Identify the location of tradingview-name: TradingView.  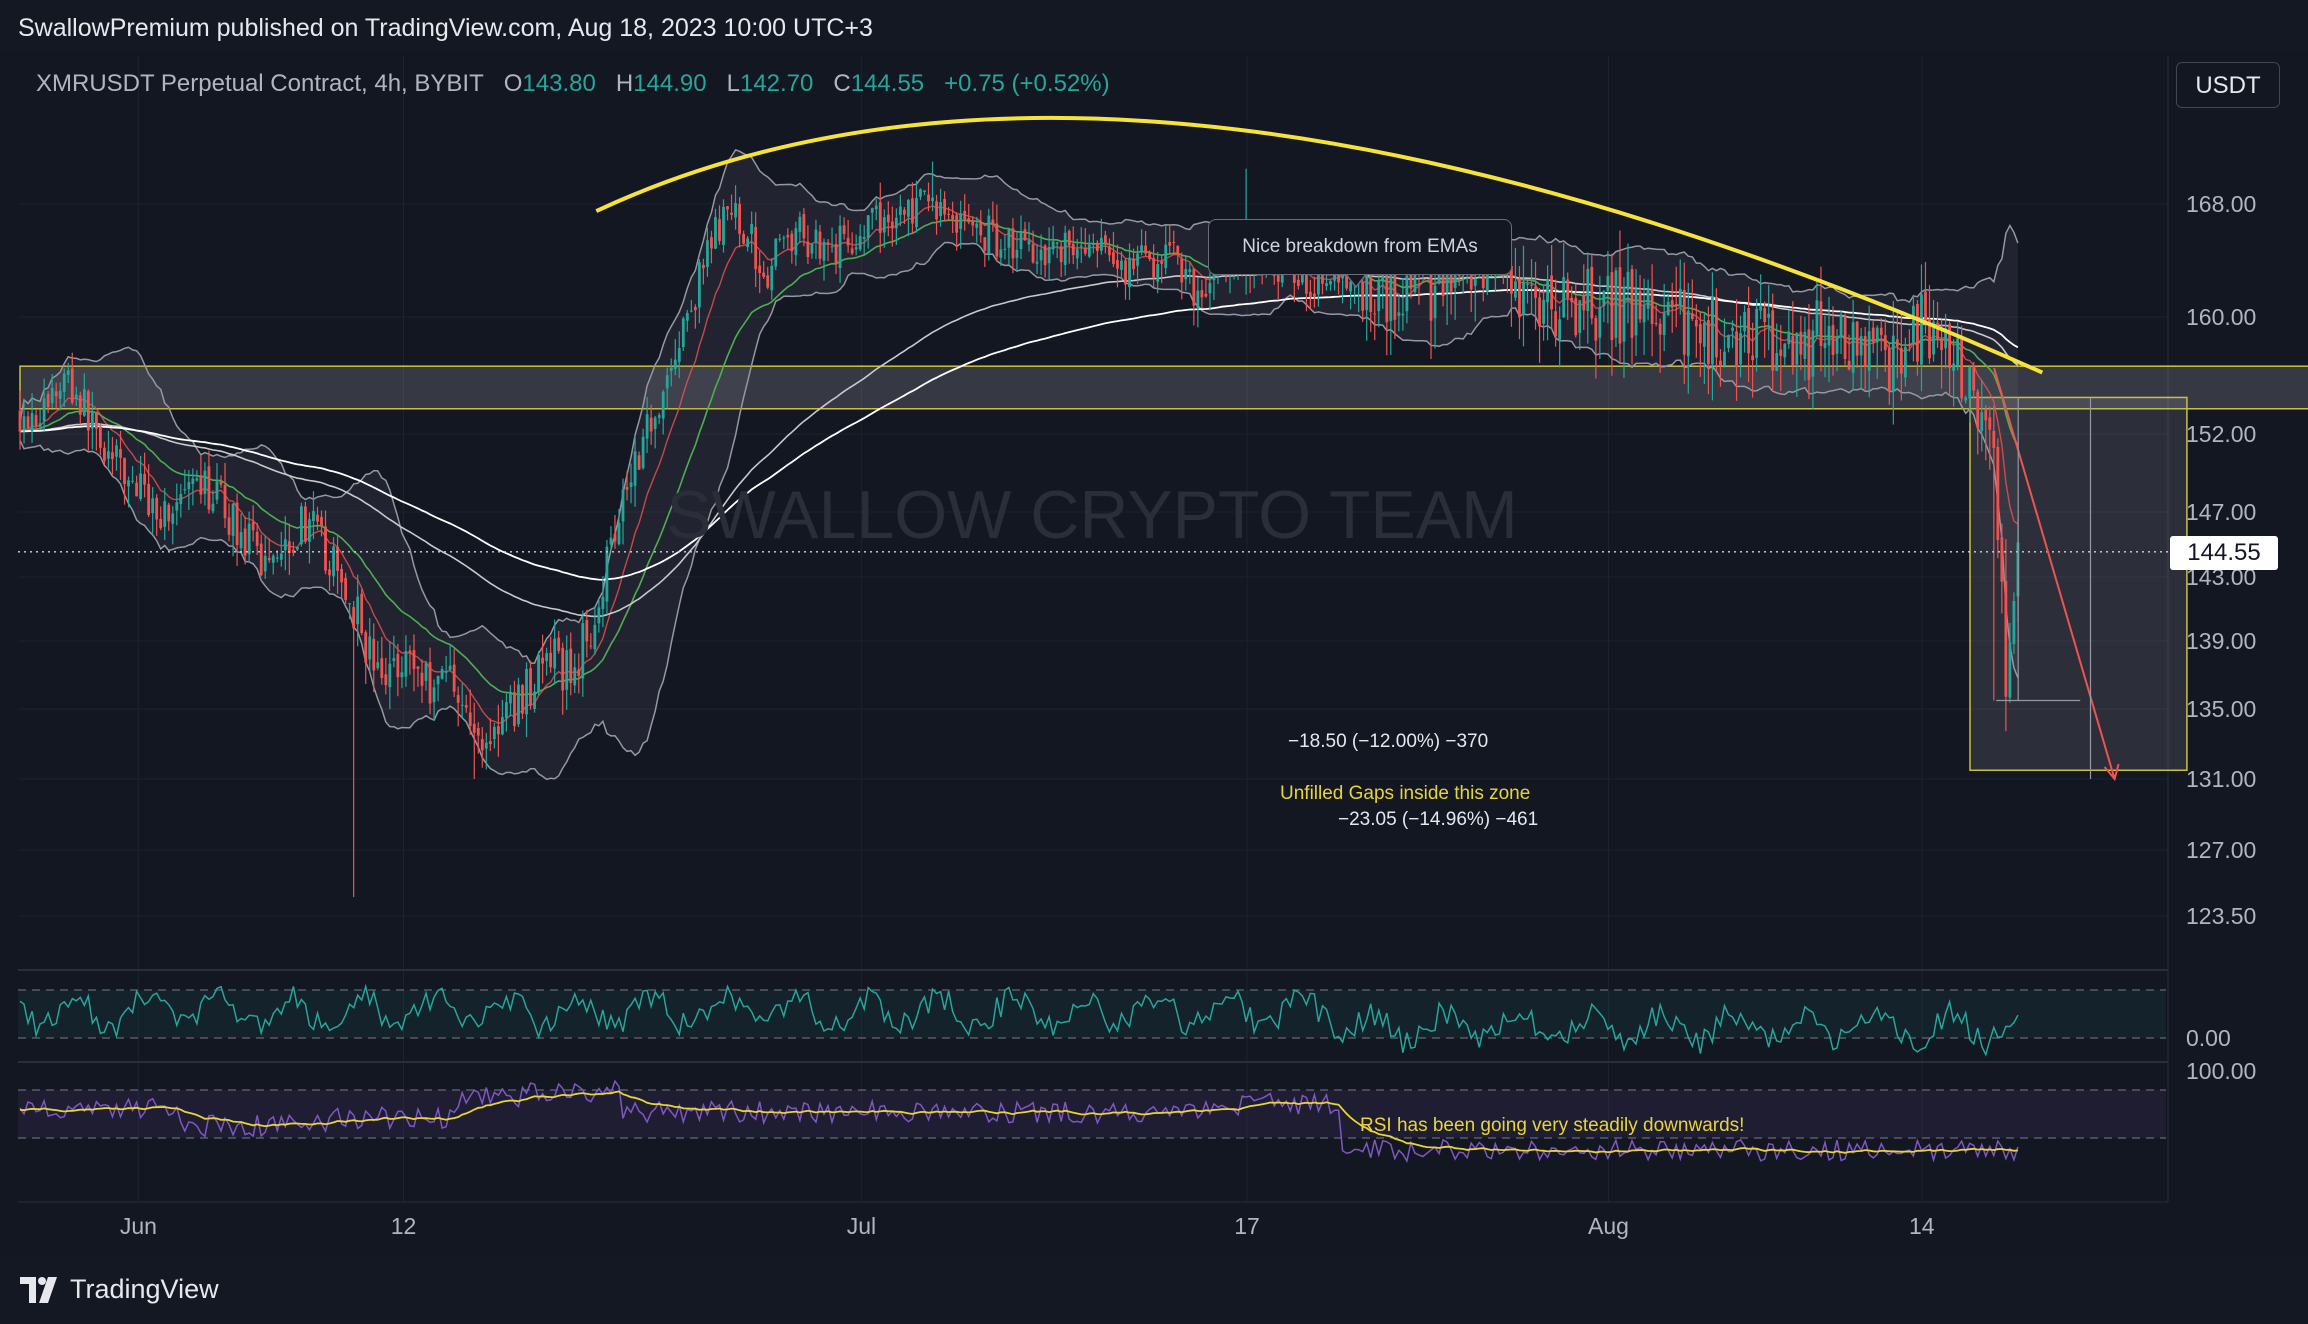
(144, 1289).